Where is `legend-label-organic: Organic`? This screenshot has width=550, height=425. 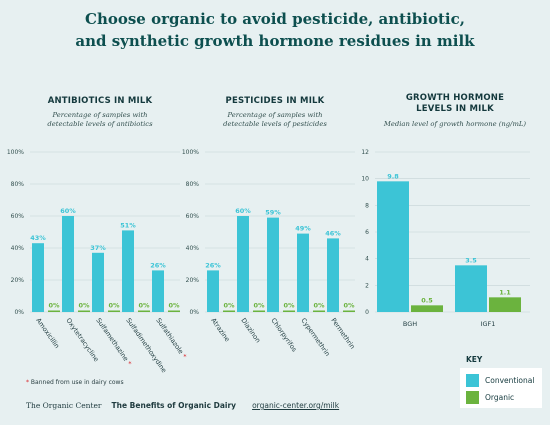
legend-label-organic: Organic is located at coordinates (500, 397).